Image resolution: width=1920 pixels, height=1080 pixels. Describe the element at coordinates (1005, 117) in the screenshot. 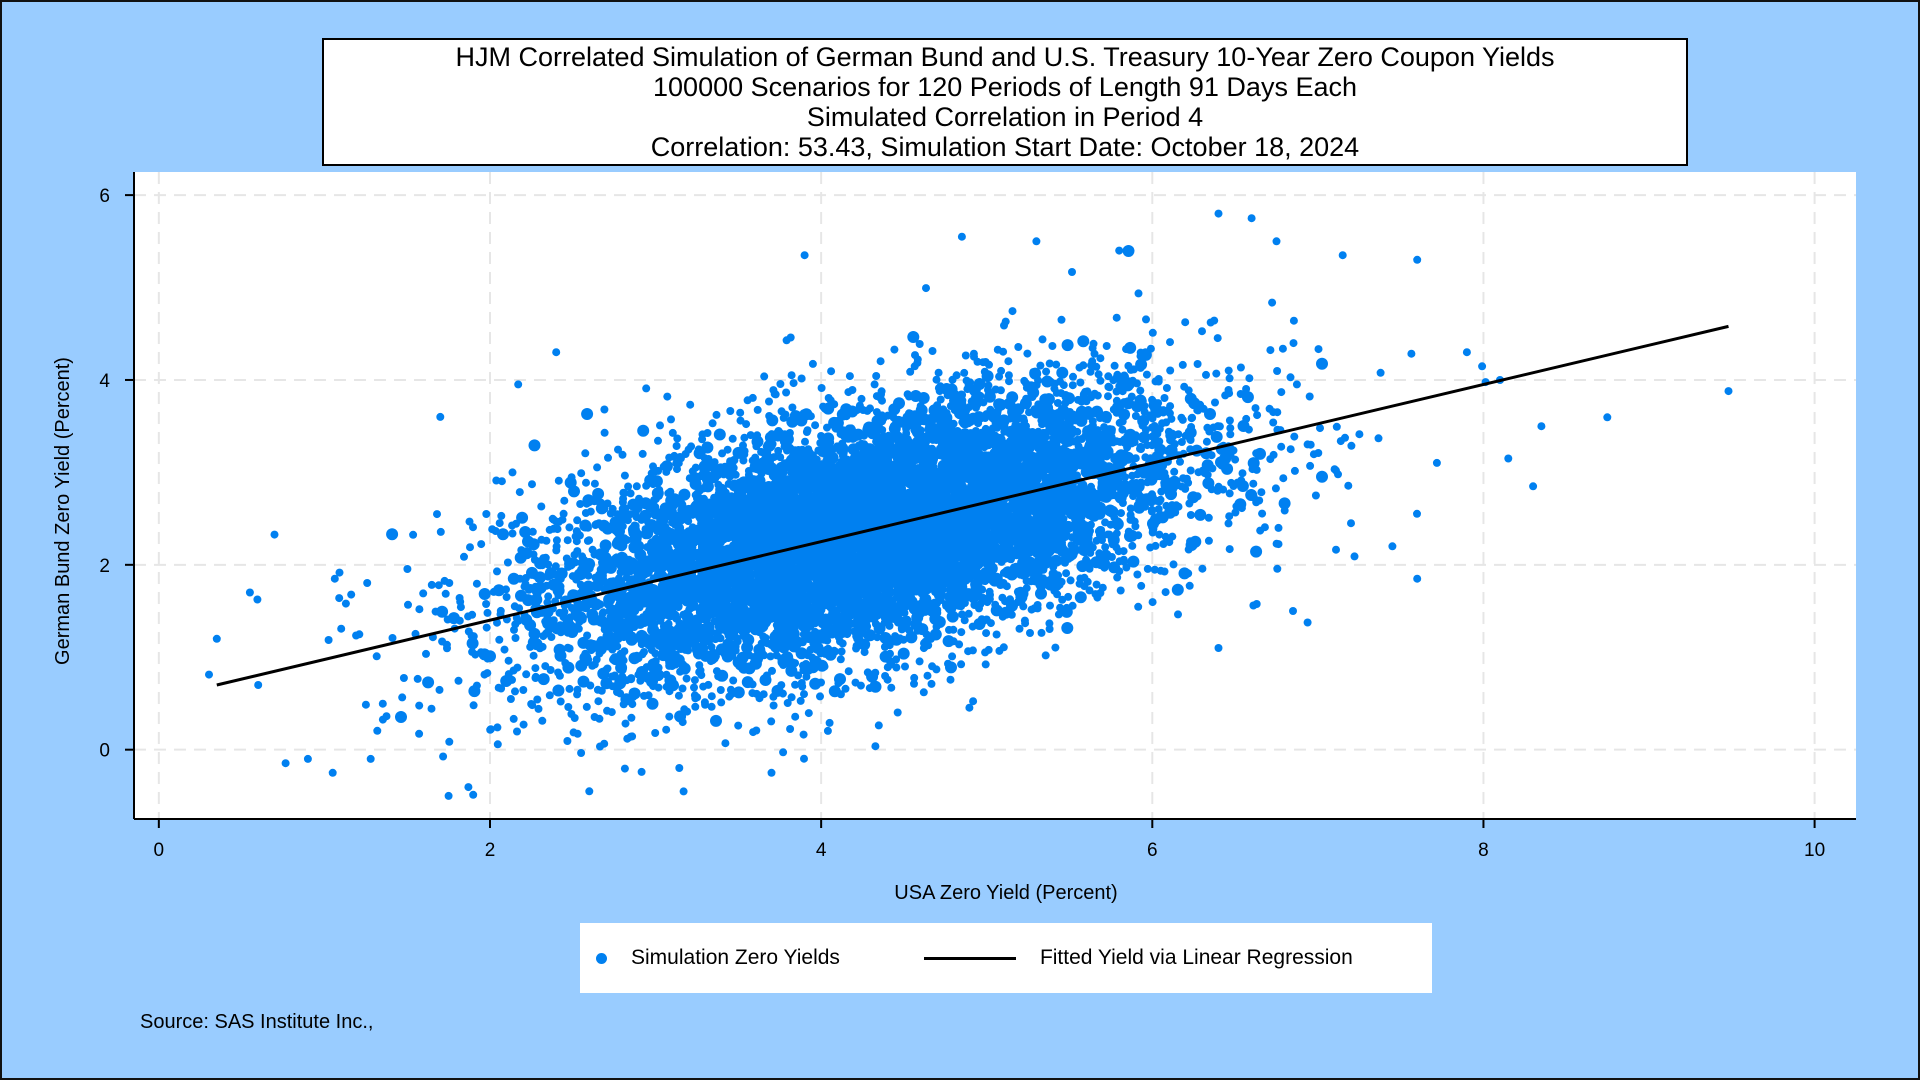

I see `title-line-3: Simulated Correlation in Period 4` at that location.